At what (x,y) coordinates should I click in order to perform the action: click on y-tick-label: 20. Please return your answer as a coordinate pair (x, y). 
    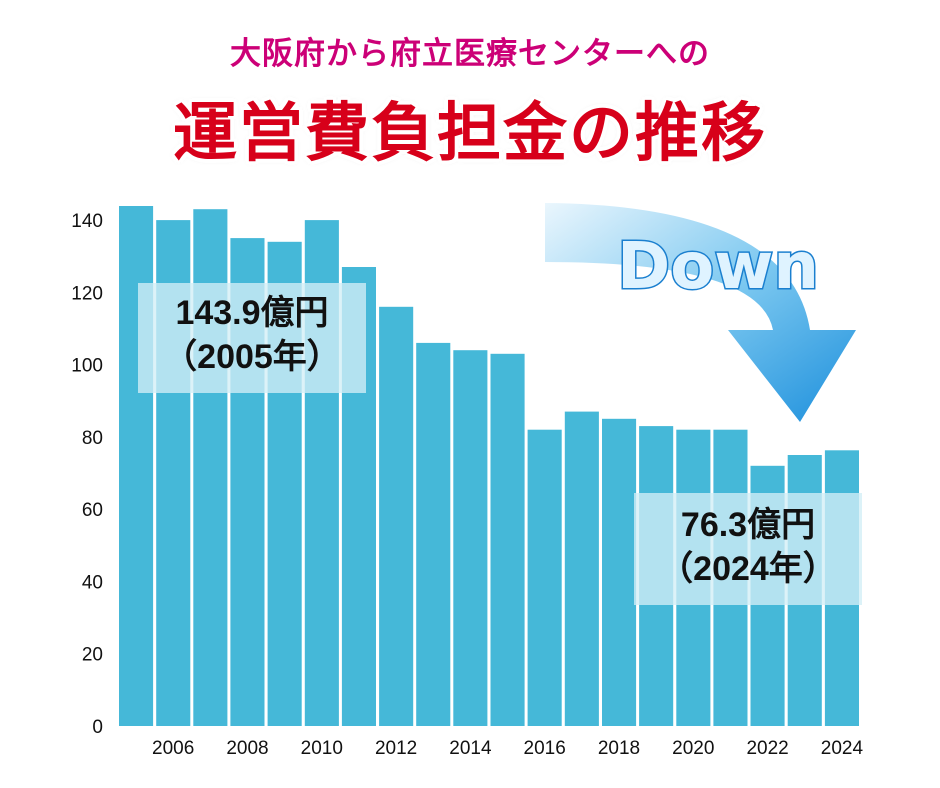
    Looking at the image, I should click on (92, 655).